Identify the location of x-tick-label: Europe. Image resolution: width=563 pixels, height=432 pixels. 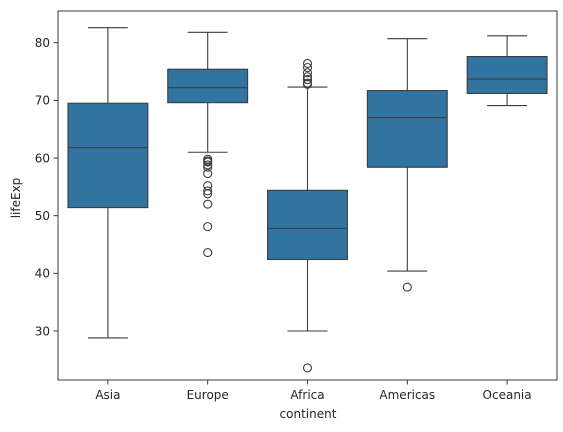
(208, 395).